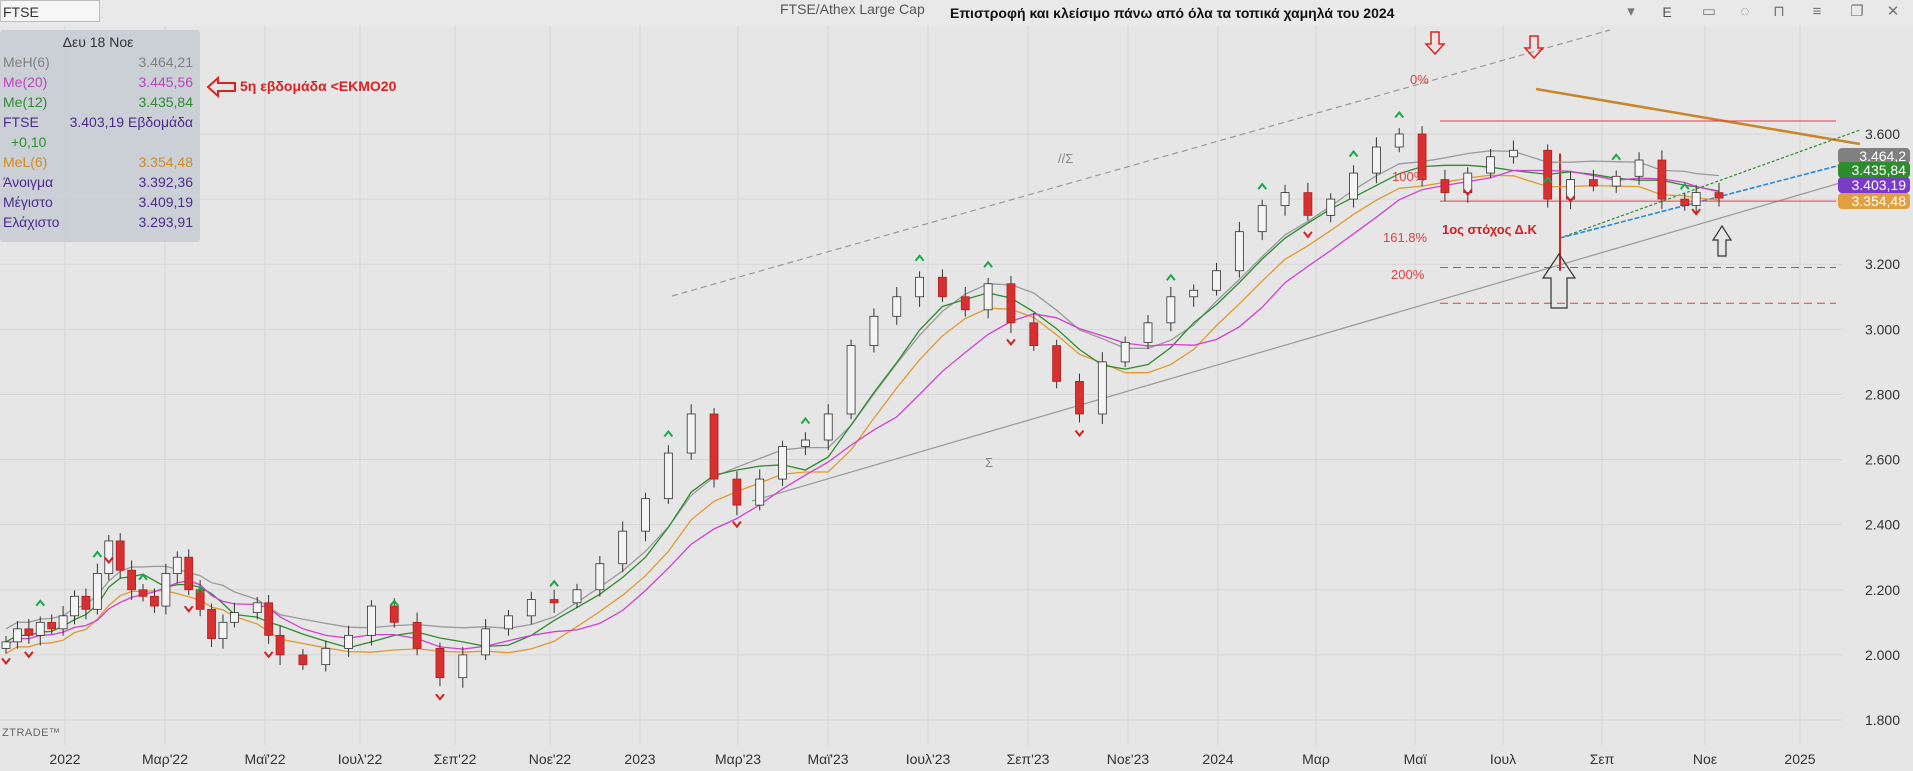  What do you see at coordinates (1882, 655) in the screenshot?
I see `y-tick-label: 2.000` at bounding box center [1882, 655].